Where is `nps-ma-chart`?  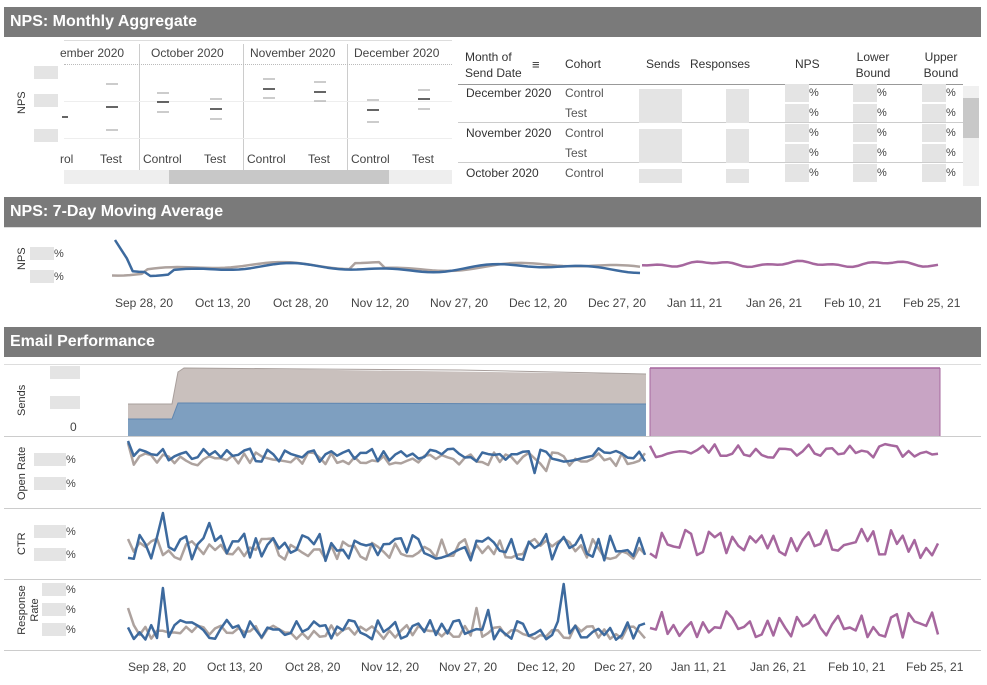 nps-ma-chart is located at coordinates (525, 258).